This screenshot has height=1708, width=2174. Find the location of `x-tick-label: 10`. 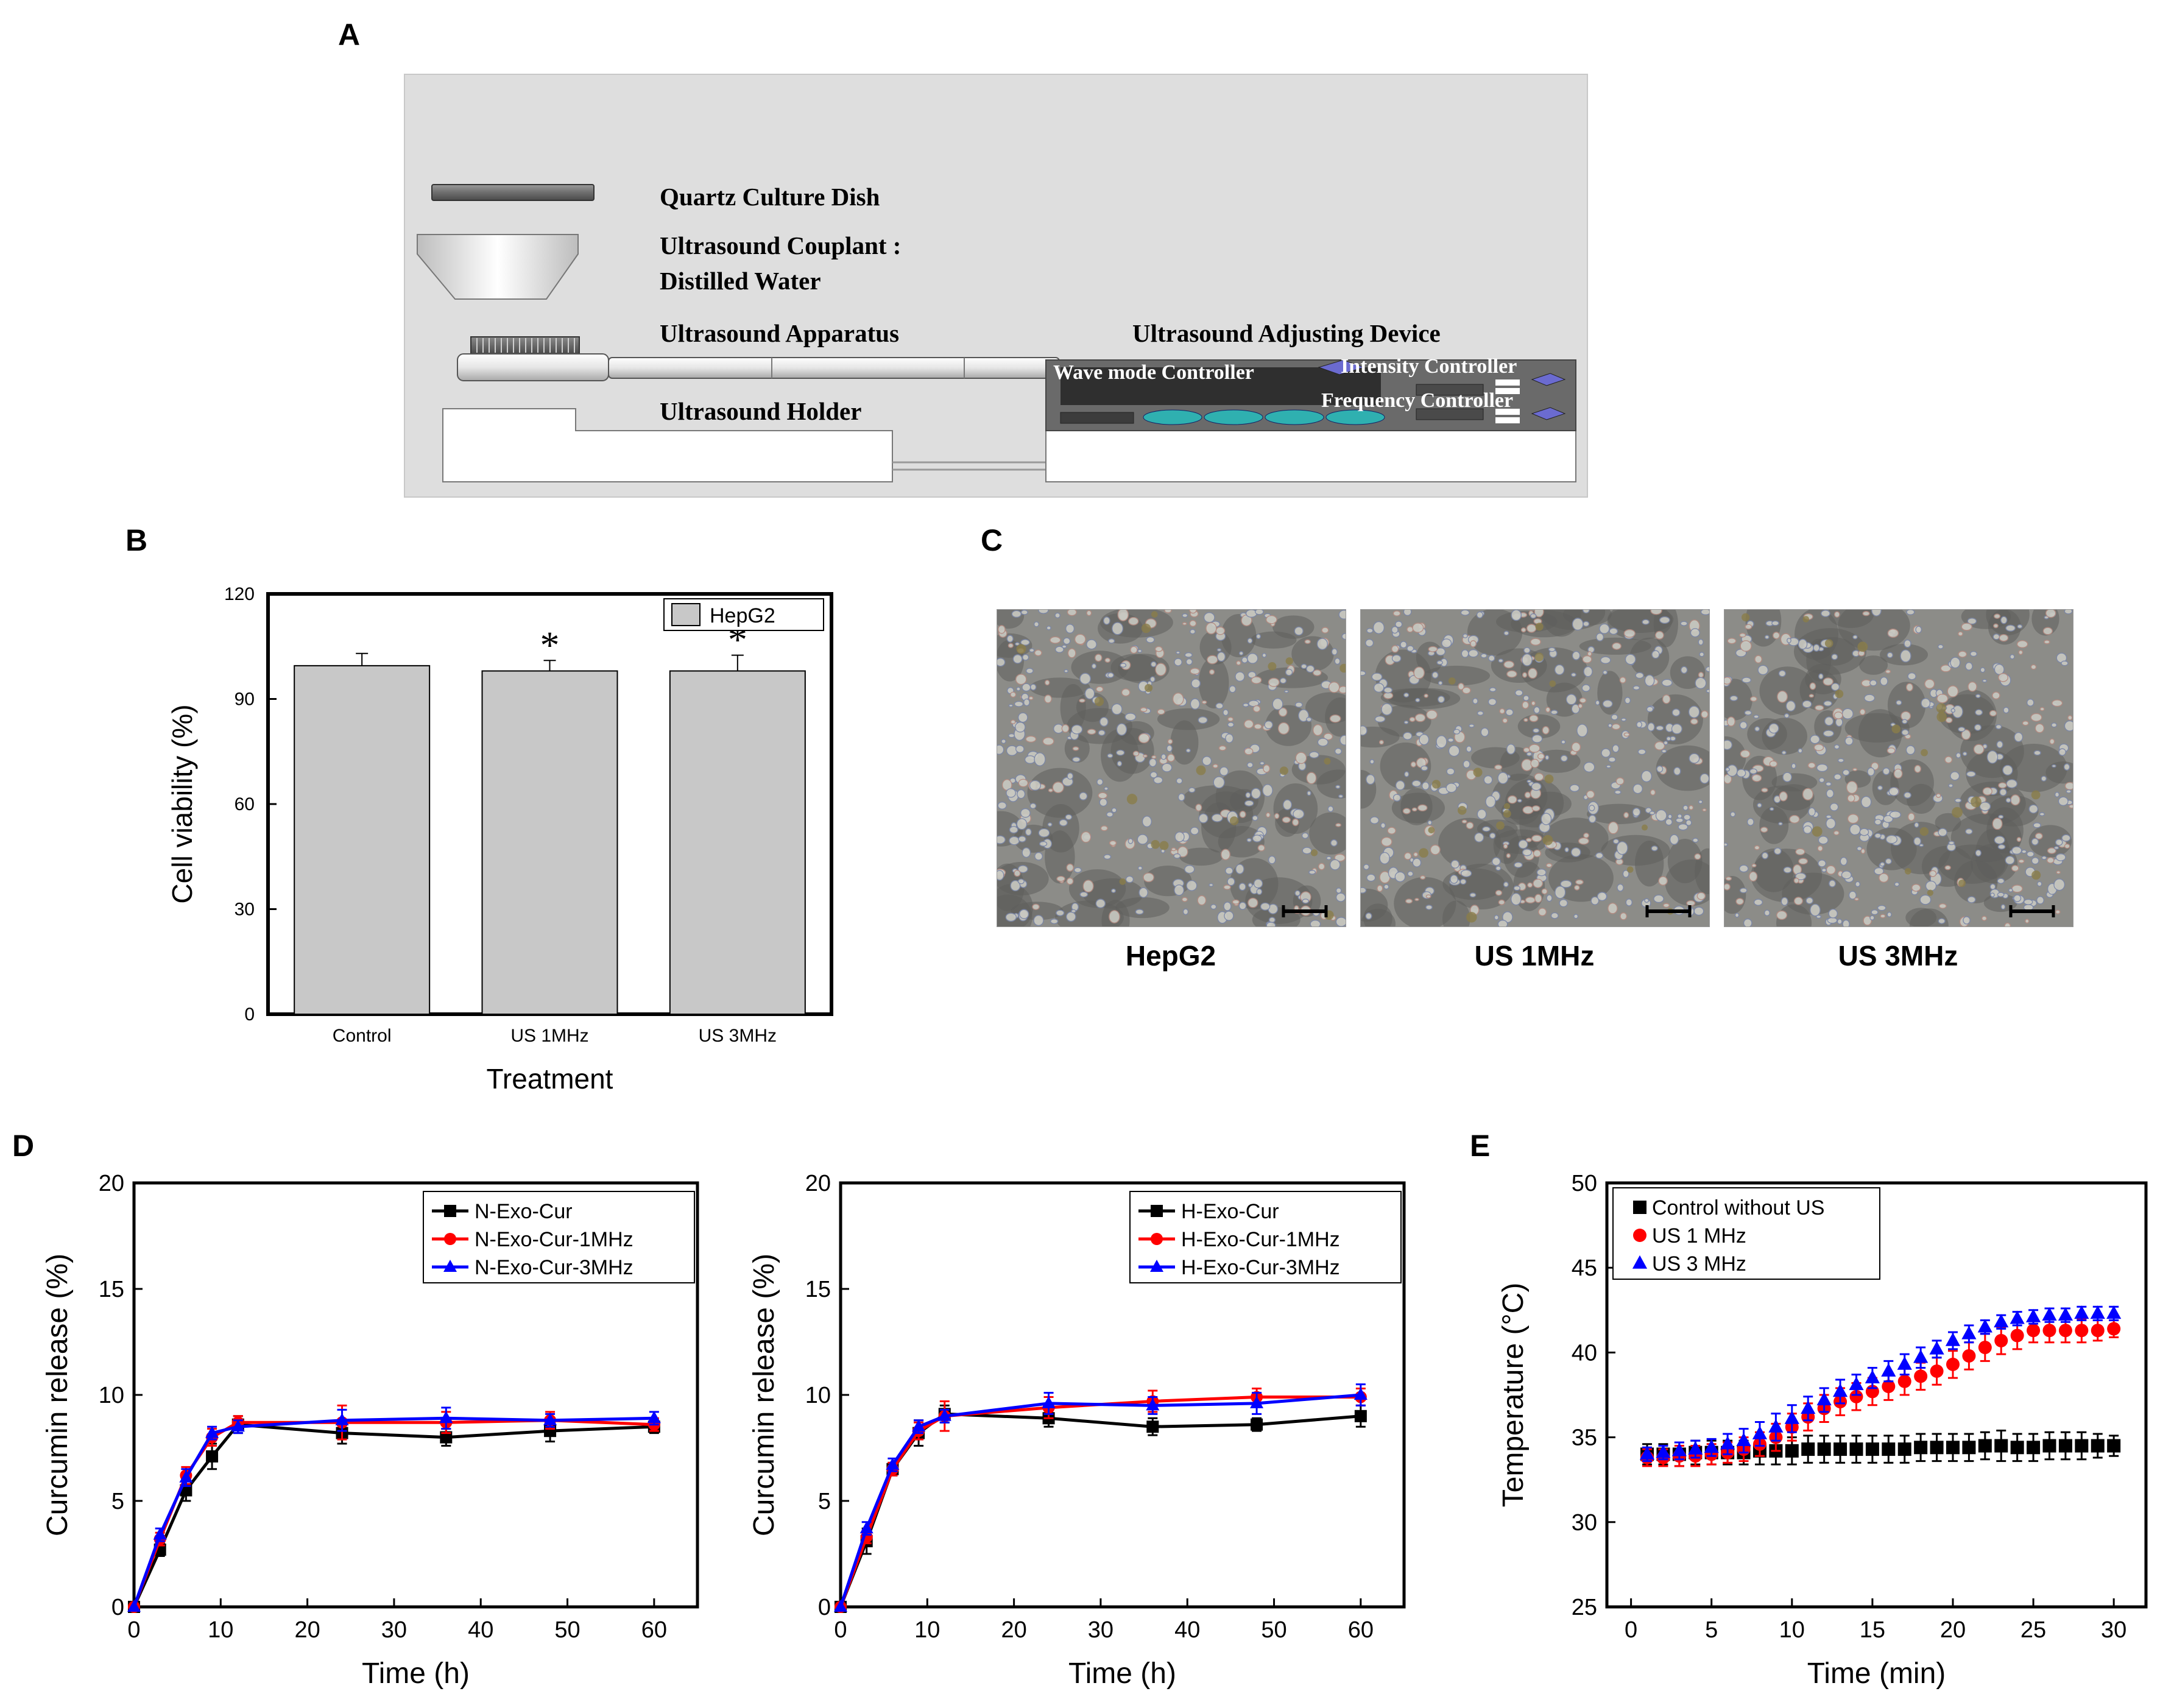

x-tick-label: 10 is located at coordinates (220, 1630).